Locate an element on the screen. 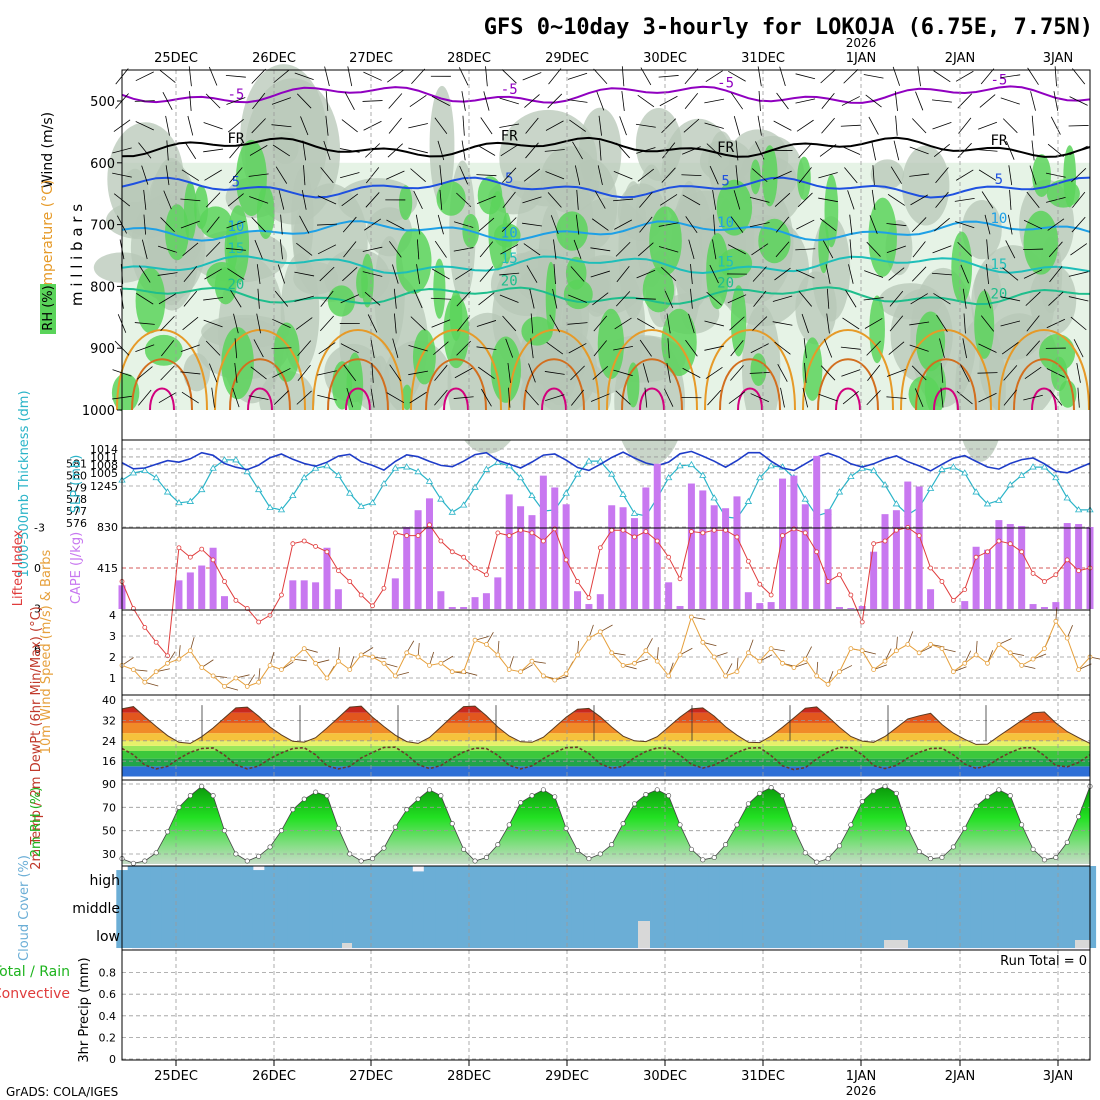 Image resolution: width=1100 pixels, height=1100 pixels. thickness-tick-label: 577 is located at coordinates (76, 511).